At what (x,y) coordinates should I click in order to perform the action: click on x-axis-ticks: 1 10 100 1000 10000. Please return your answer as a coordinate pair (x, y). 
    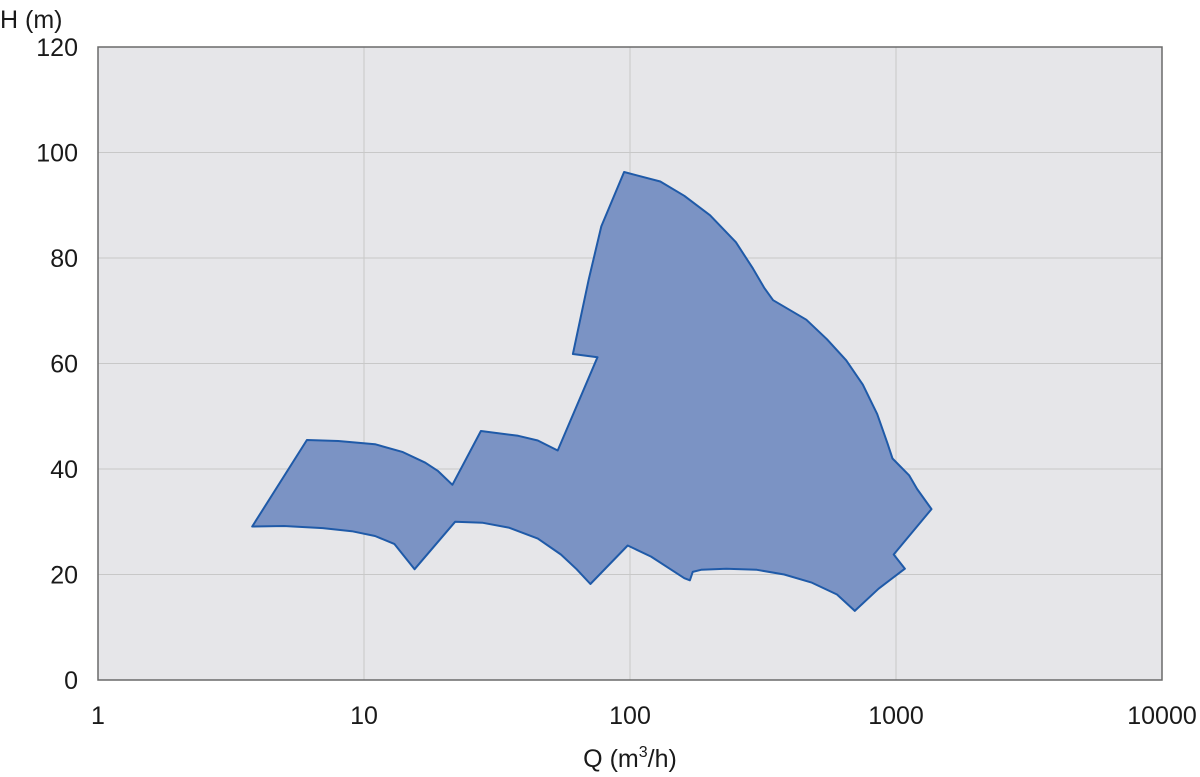
    Looking at the image, I should click on (644, 716).